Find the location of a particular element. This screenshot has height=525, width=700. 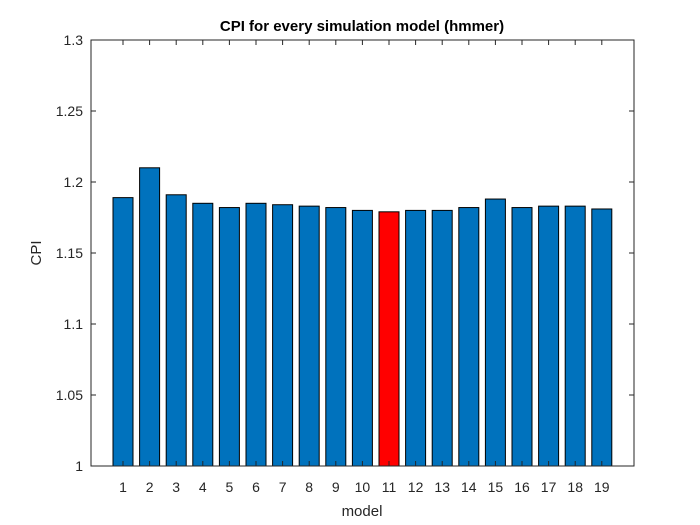

y-tick-label: 1.15 is located at coordinates (69, 253).